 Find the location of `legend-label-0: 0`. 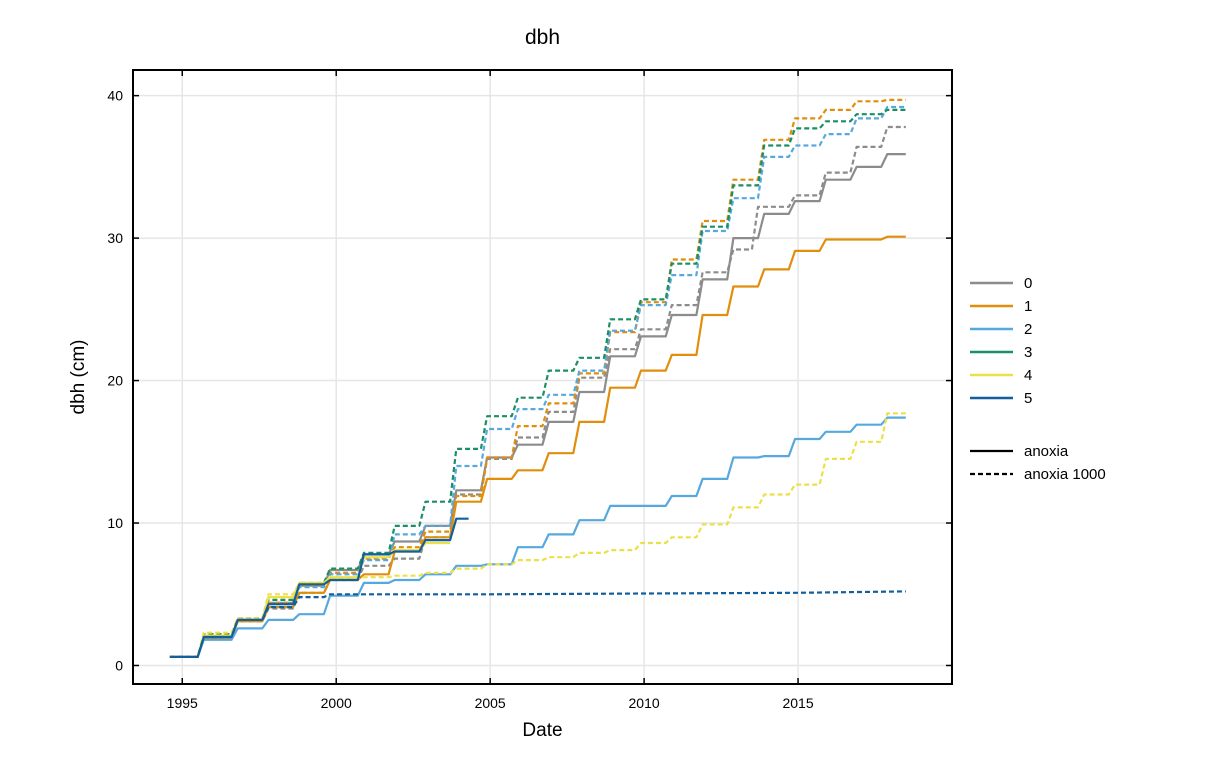

legend-label-0: 0 is located at coordinates (1028, 283).